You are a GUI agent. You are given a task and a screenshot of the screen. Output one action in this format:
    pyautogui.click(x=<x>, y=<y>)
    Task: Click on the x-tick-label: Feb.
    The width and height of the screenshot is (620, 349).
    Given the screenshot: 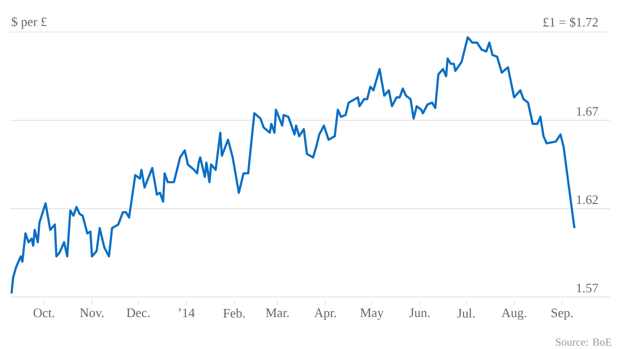 What is the action you would take?
    pyautogui.click(x=234, y=313)
    